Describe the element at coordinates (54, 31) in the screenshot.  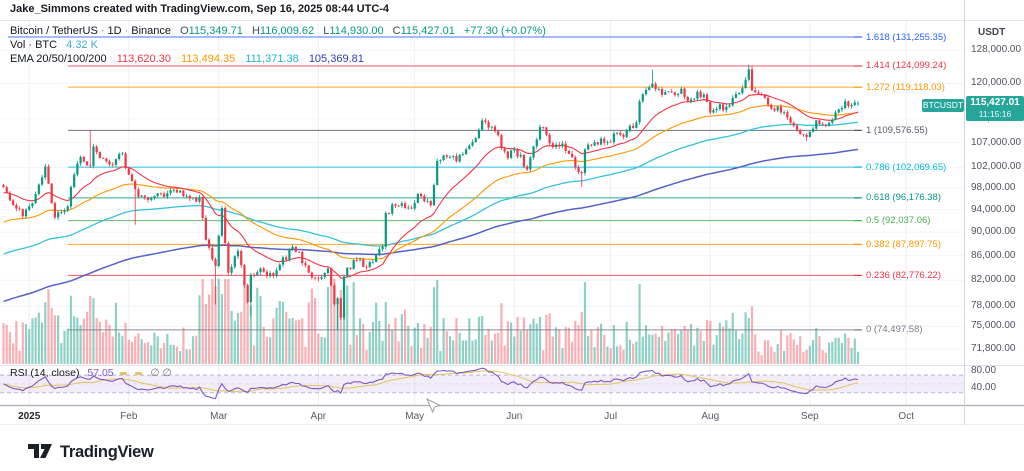
I see `symbol-title: Bitcoin / TetherUS` at that location.